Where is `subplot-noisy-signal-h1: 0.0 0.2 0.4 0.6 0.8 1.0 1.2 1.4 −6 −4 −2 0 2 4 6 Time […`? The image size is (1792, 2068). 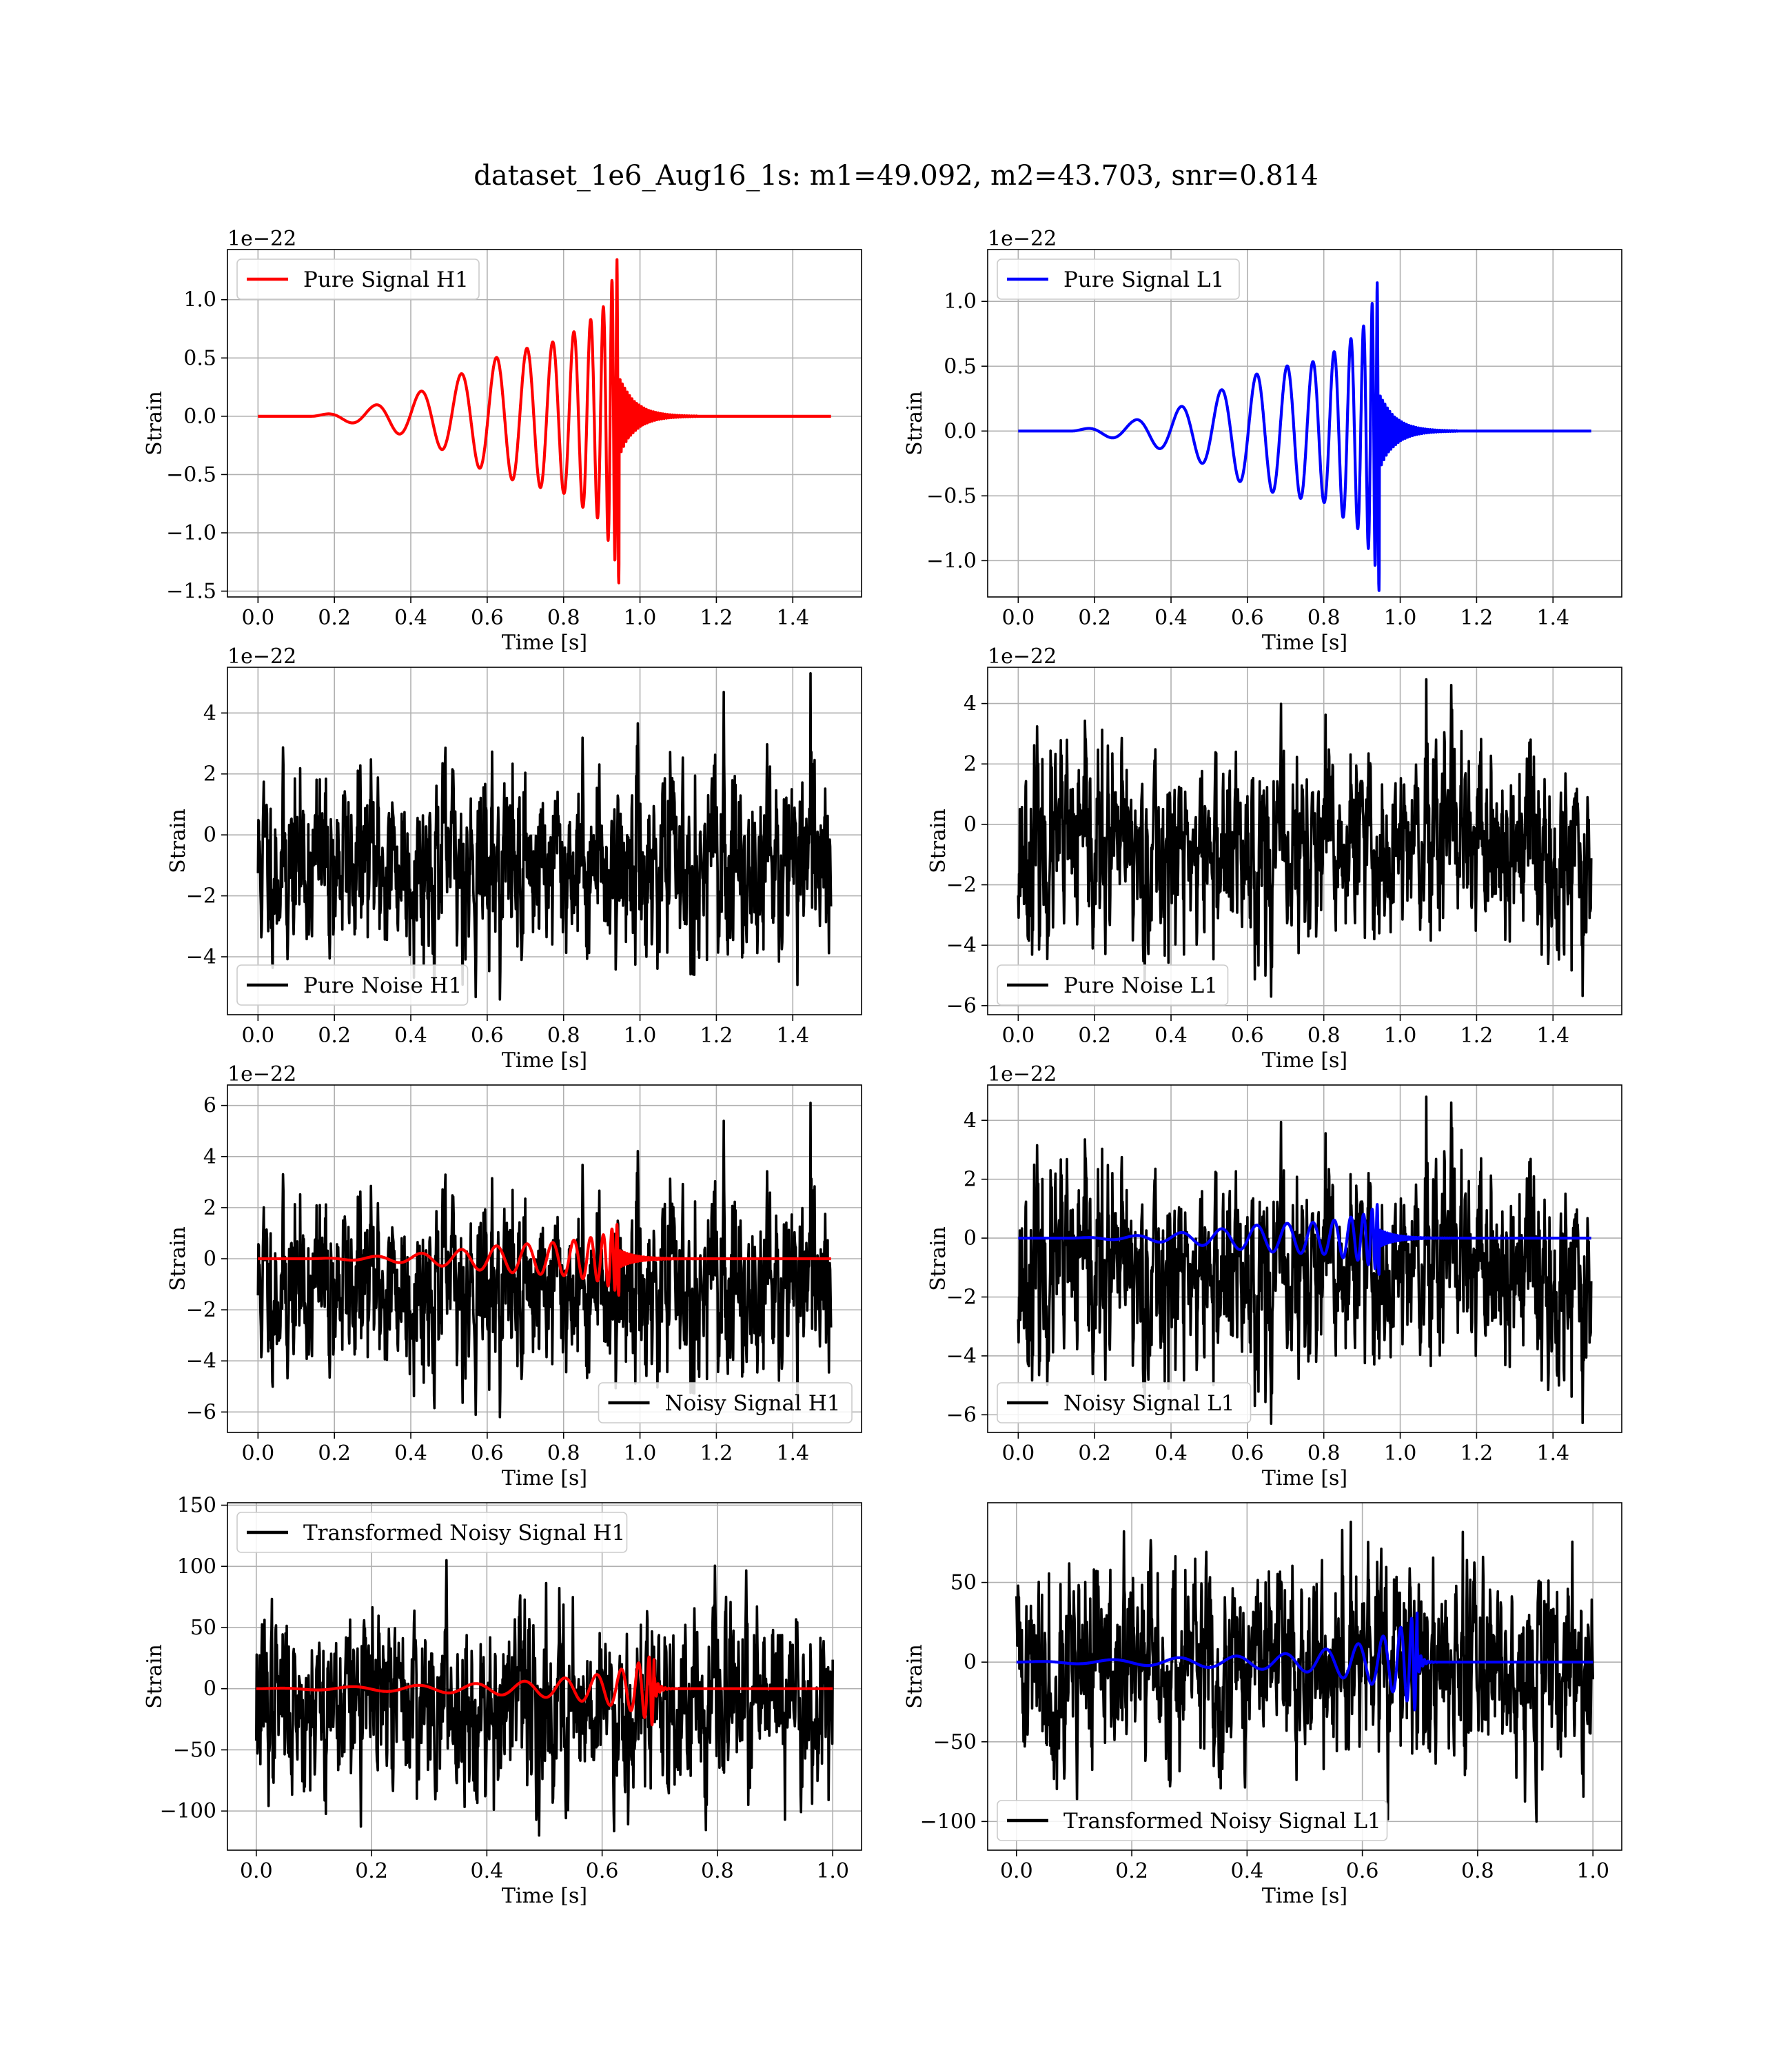
subplot-noisy-signal-h1: 0.0 0.2 0.4 0.6 0.8 1.0 1.2 1.4 −6 −4 −2 0 2 4 6 Time [… is located at coordinates (514, 1276).